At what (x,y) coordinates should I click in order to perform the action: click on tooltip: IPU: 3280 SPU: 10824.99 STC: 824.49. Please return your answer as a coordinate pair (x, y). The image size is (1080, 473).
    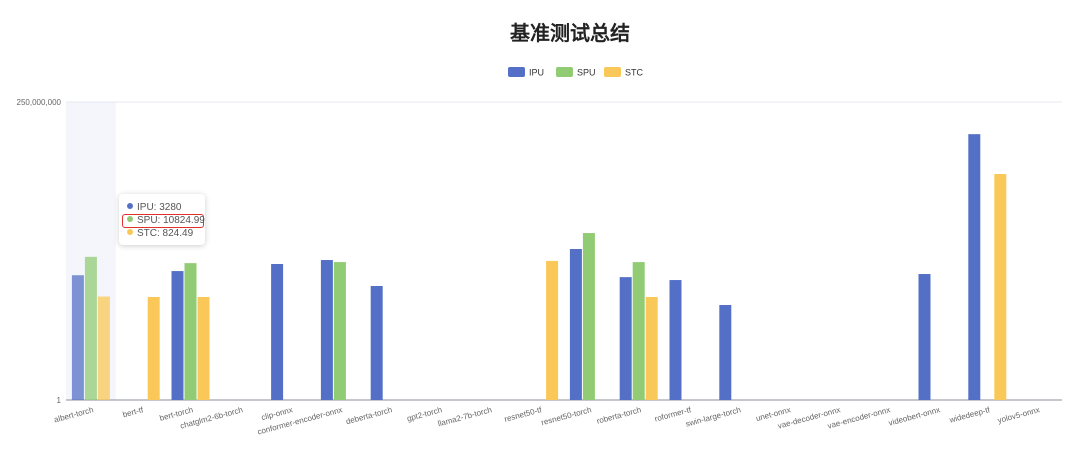
    Looking at the image, I should click on (162, 219).